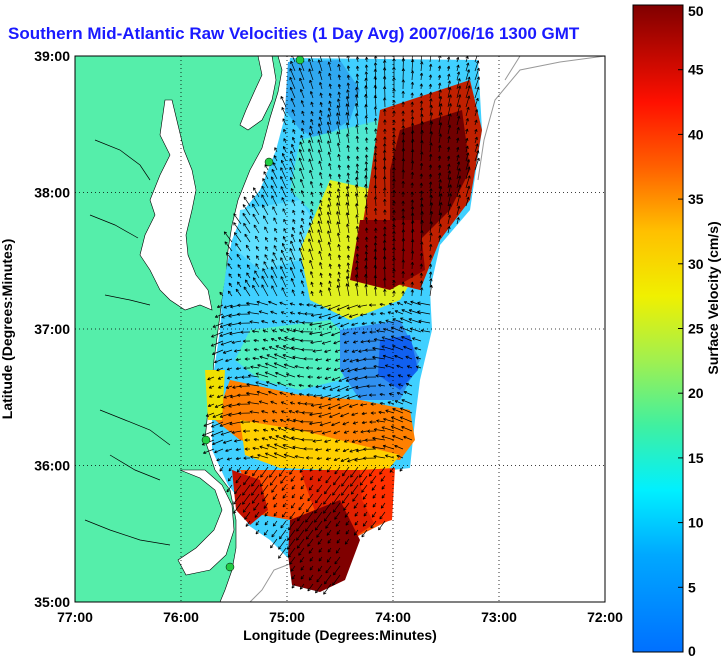  I want to click on longitude-tick-labels: 77:00 76:00 75:00 74:00 73:00 72:00, so click(340, 617).